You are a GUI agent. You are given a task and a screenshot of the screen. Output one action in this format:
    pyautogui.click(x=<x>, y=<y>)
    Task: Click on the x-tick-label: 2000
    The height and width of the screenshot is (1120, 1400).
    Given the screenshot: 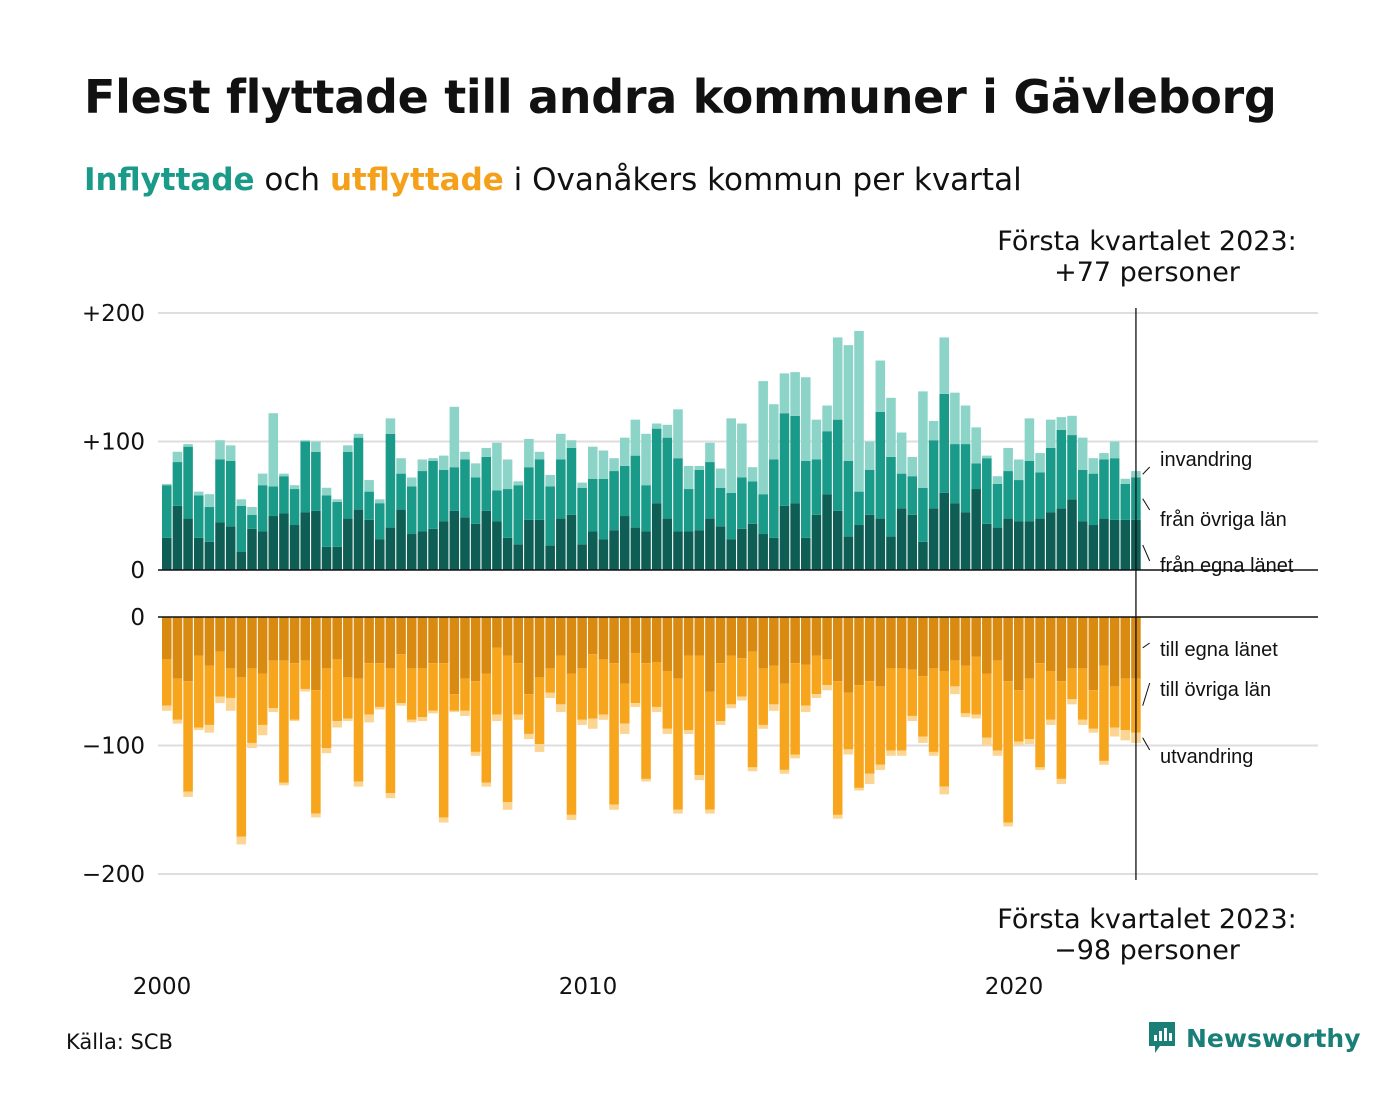 What is the action you would take?
    pyautogui.click(x=162, y=987)
    